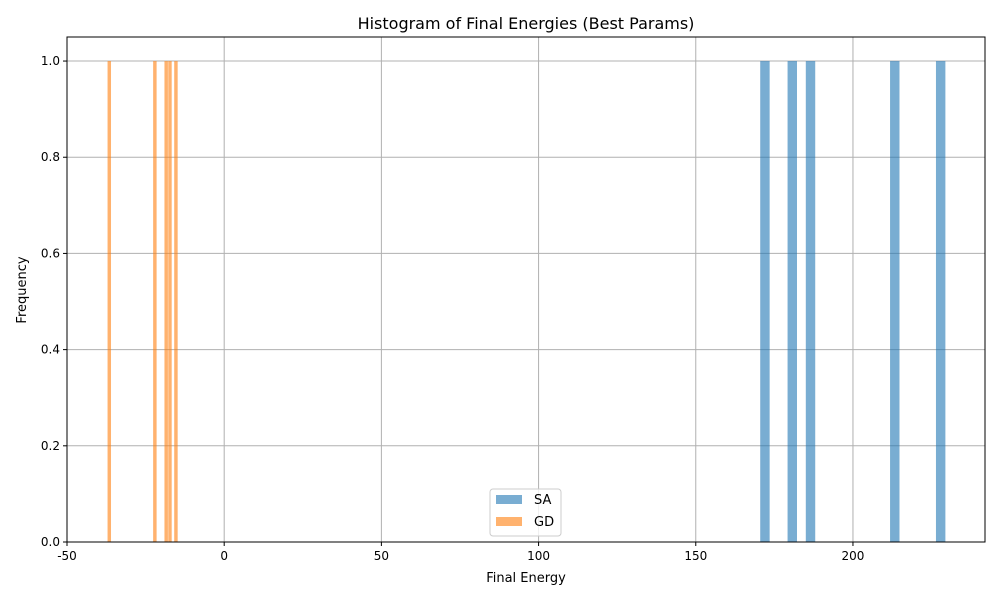 This screenshot has width=1000, height=600. Describe the element at coordinates (509, 499) in the screenshot. I see `legend-swatch-sa` at that location.